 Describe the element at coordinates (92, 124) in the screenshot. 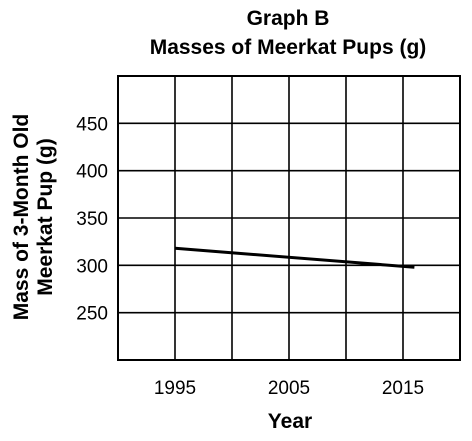

I see `y-tick-label: 450` at that location.